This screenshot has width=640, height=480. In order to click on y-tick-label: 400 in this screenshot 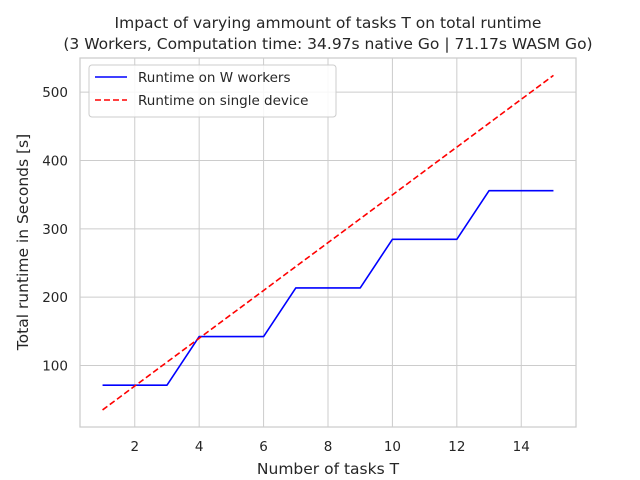, I will do `click(55, 162)`.